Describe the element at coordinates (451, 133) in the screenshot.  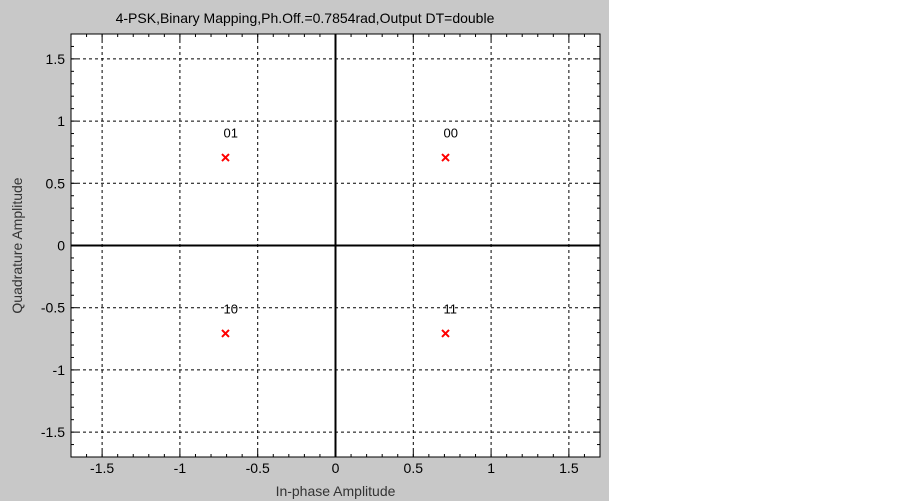
I see `point-label: 00` at that location.